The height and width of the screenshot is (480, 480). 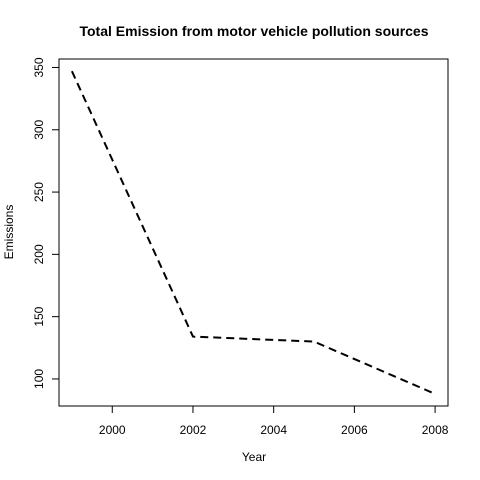 I want to click on x-tick-label: 2008, so click(x=435, y=430).